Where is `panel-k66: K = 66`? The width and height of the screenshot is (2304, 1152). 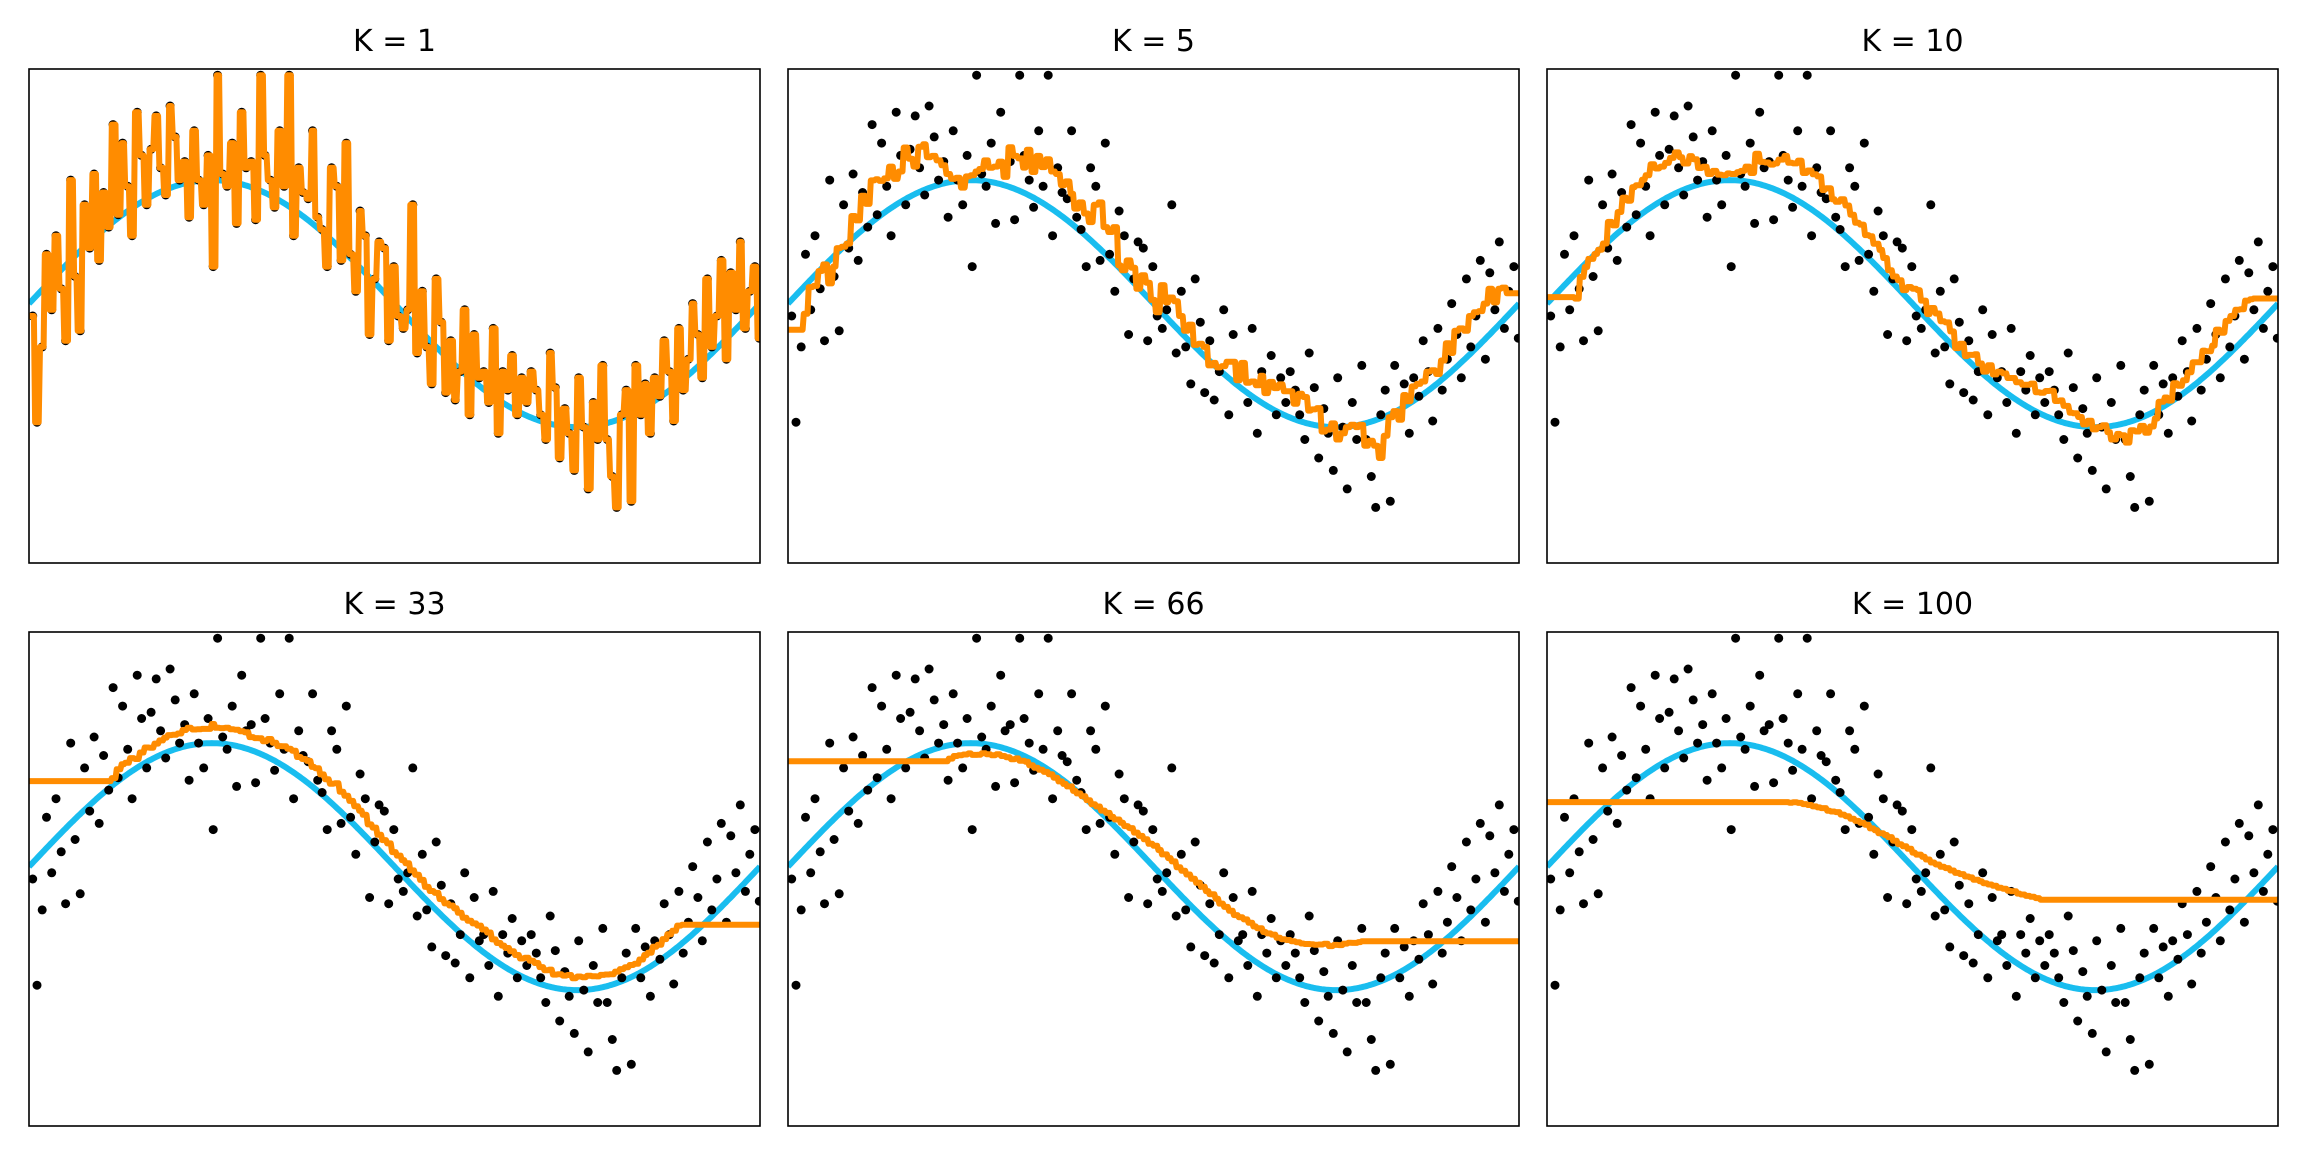 panel-k66: K = 66 is located at coordinates (1153, 857).